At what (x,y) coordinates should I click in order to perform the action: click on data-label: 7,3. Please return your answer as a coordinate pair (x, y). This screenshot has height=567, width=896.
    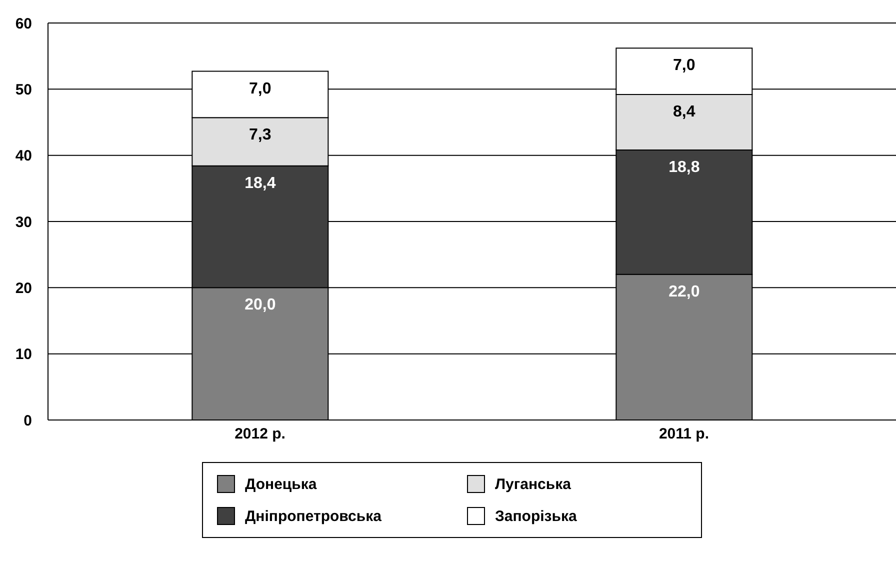
    Looking at the image, I should click on (260, 135).